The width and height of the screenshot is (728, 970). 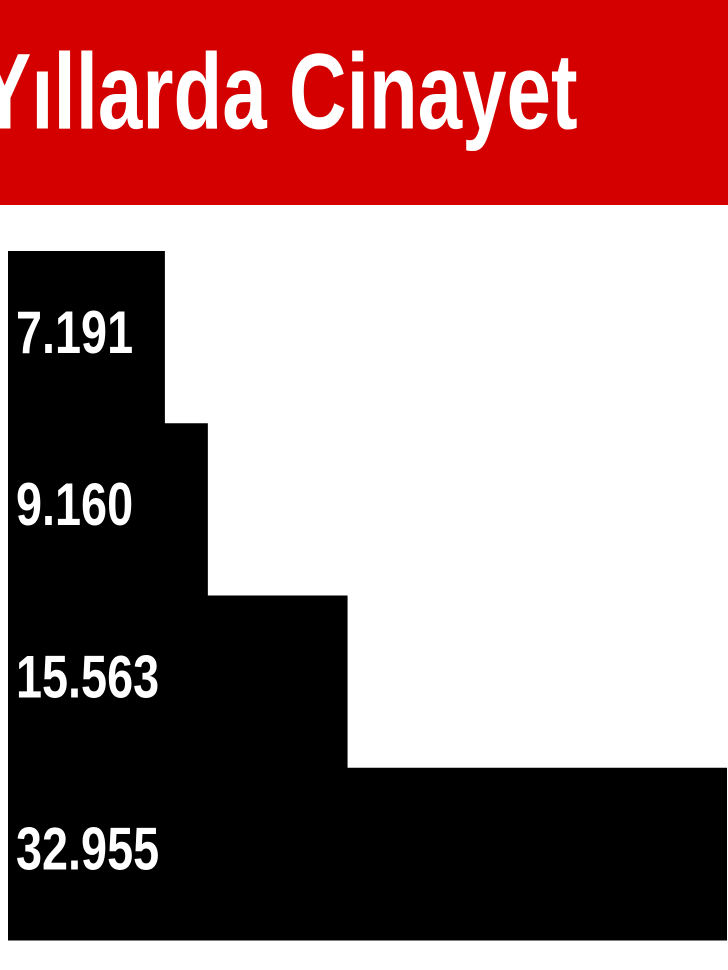 What do you see at coordinates (289, 92) in the screenshot?
I see `chart-title: Yıllarda Cinayet` at bounding box center [289, 92].